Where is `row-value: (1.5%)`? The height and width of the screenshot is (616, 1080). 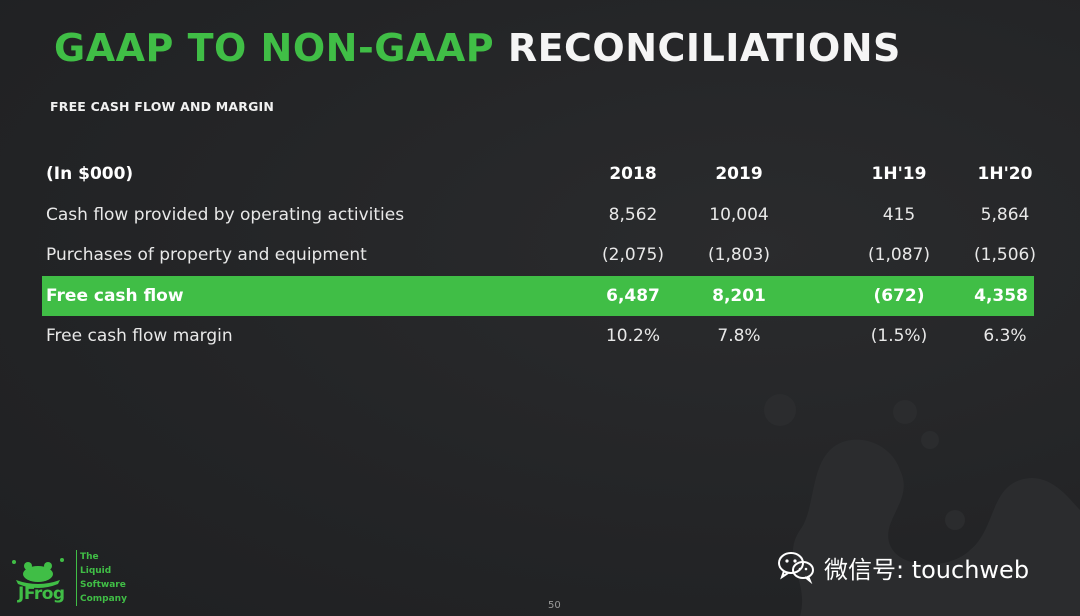
row-value: (1.5%) is located at coordinates (899, 336).